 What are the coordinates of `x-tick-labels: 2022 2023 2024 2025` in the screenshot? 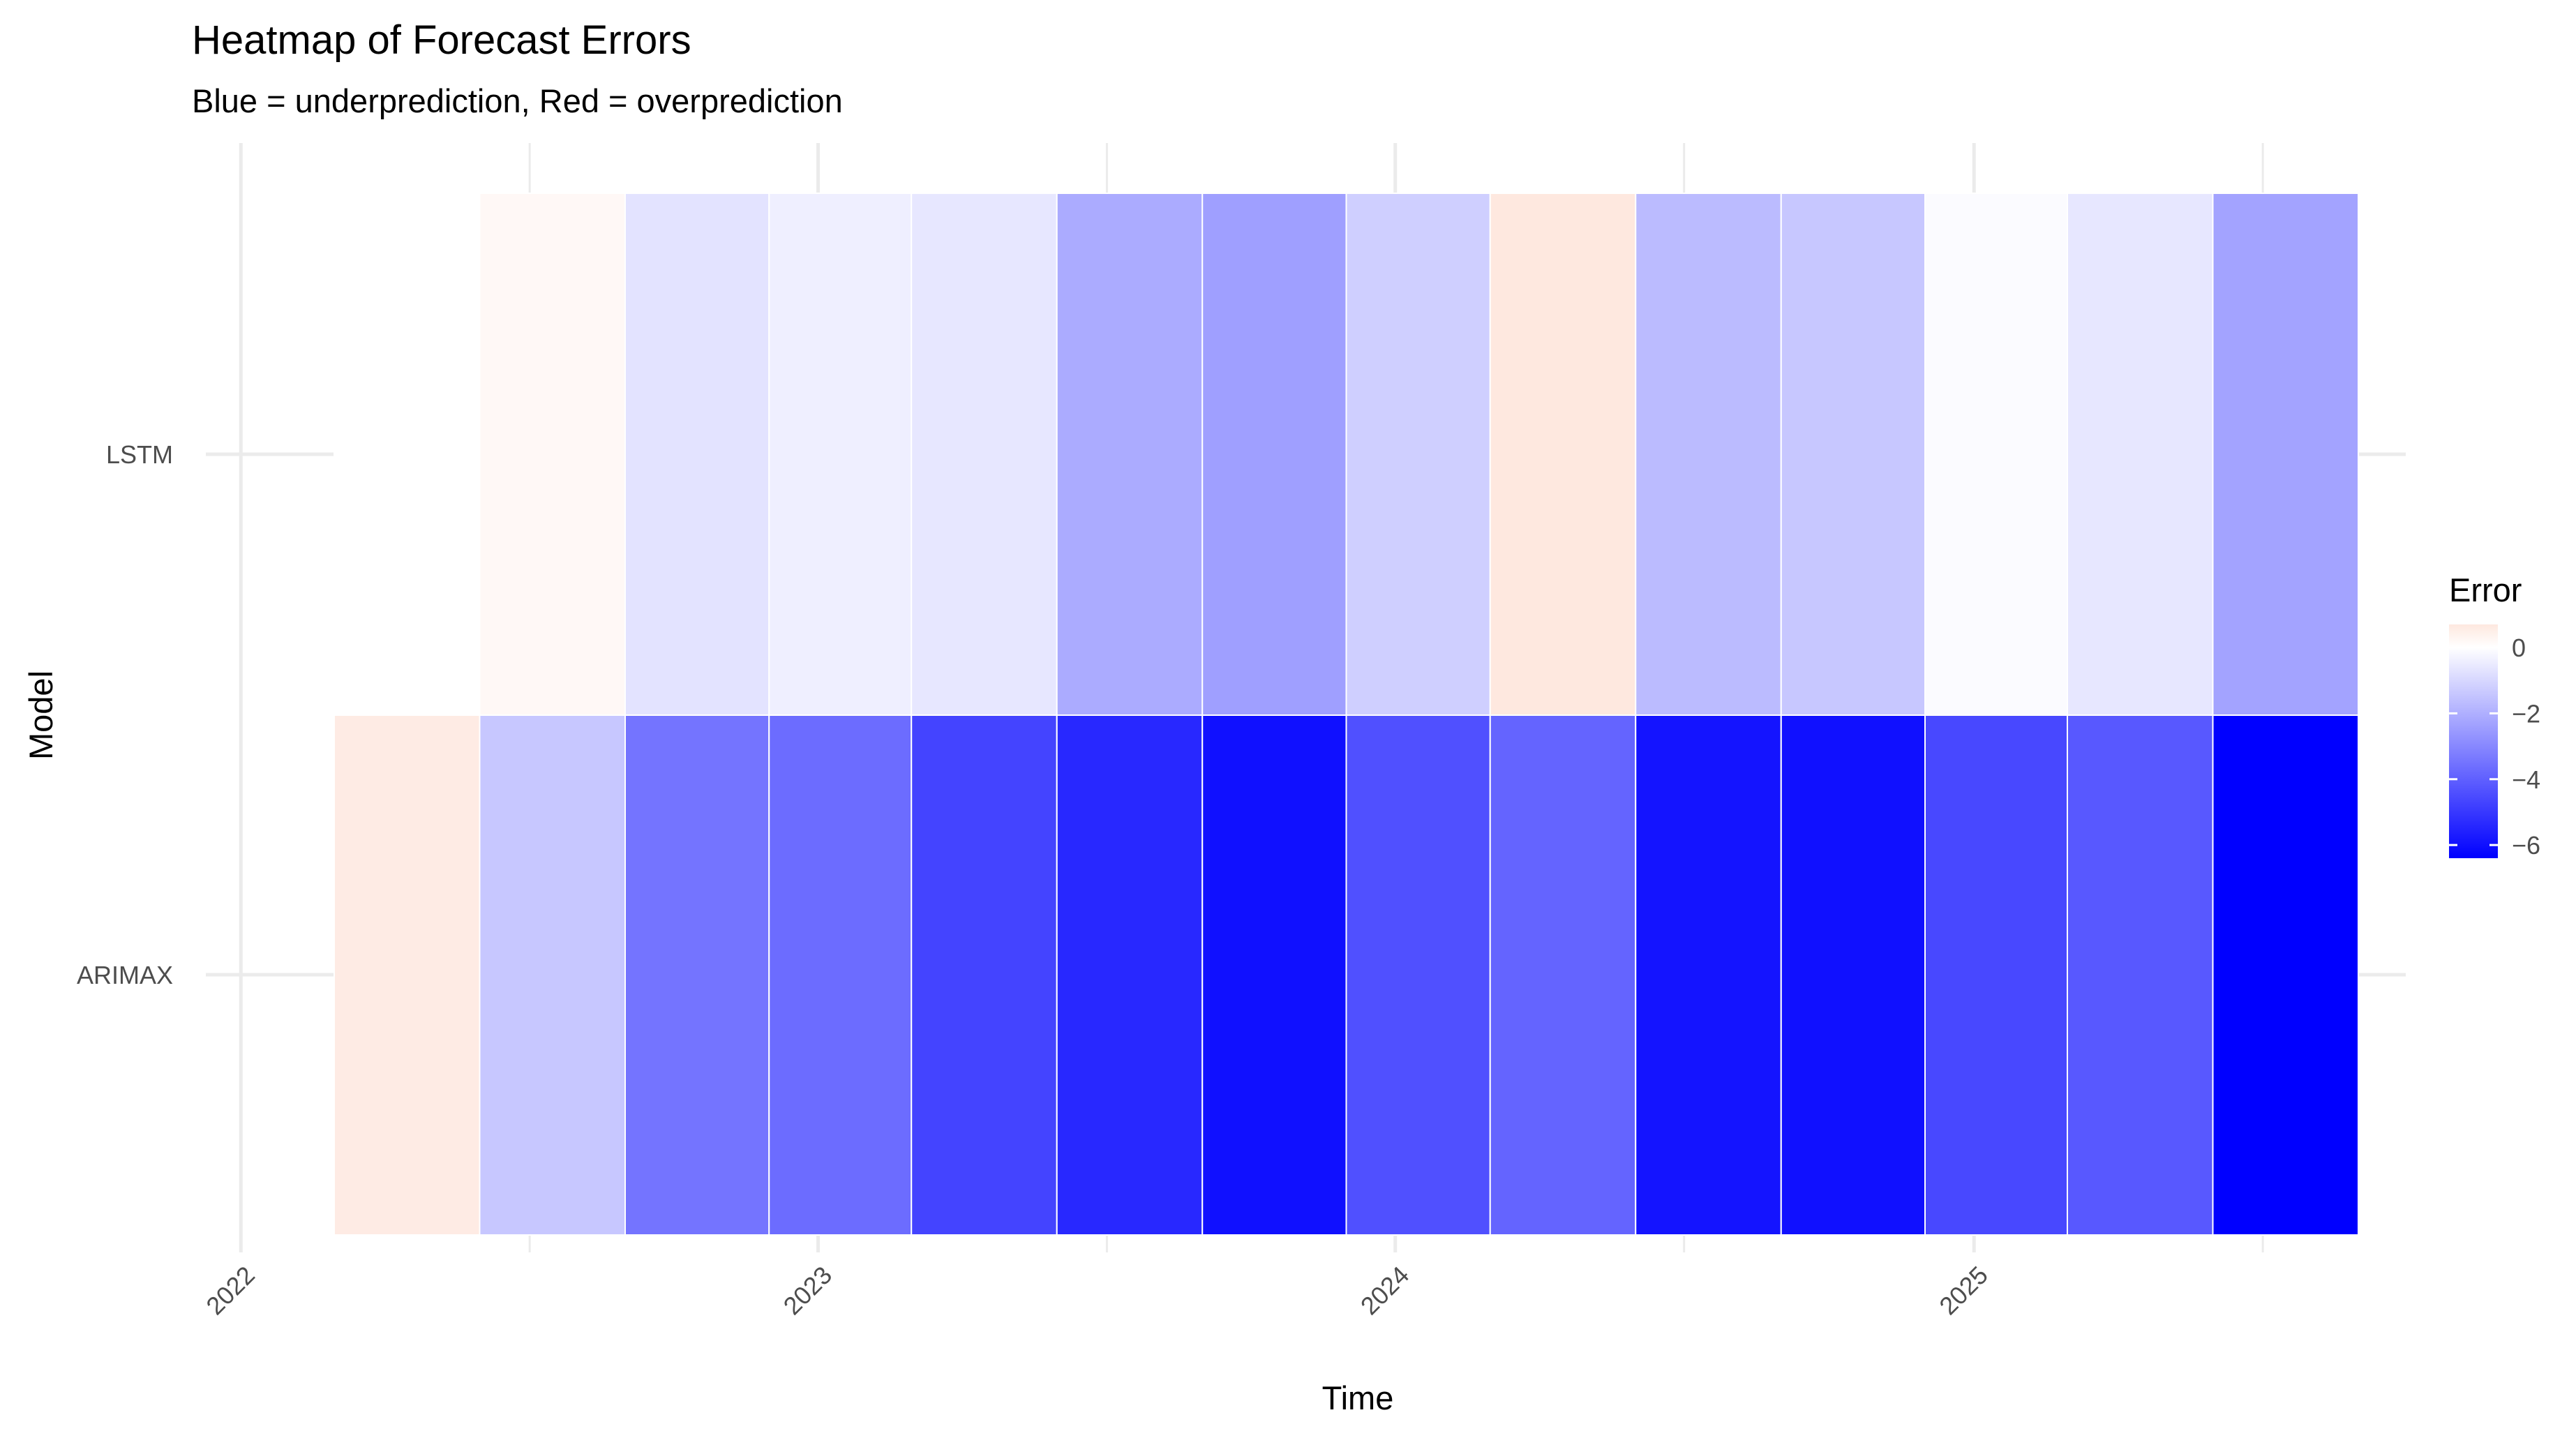 It's located at (1096, 1291).